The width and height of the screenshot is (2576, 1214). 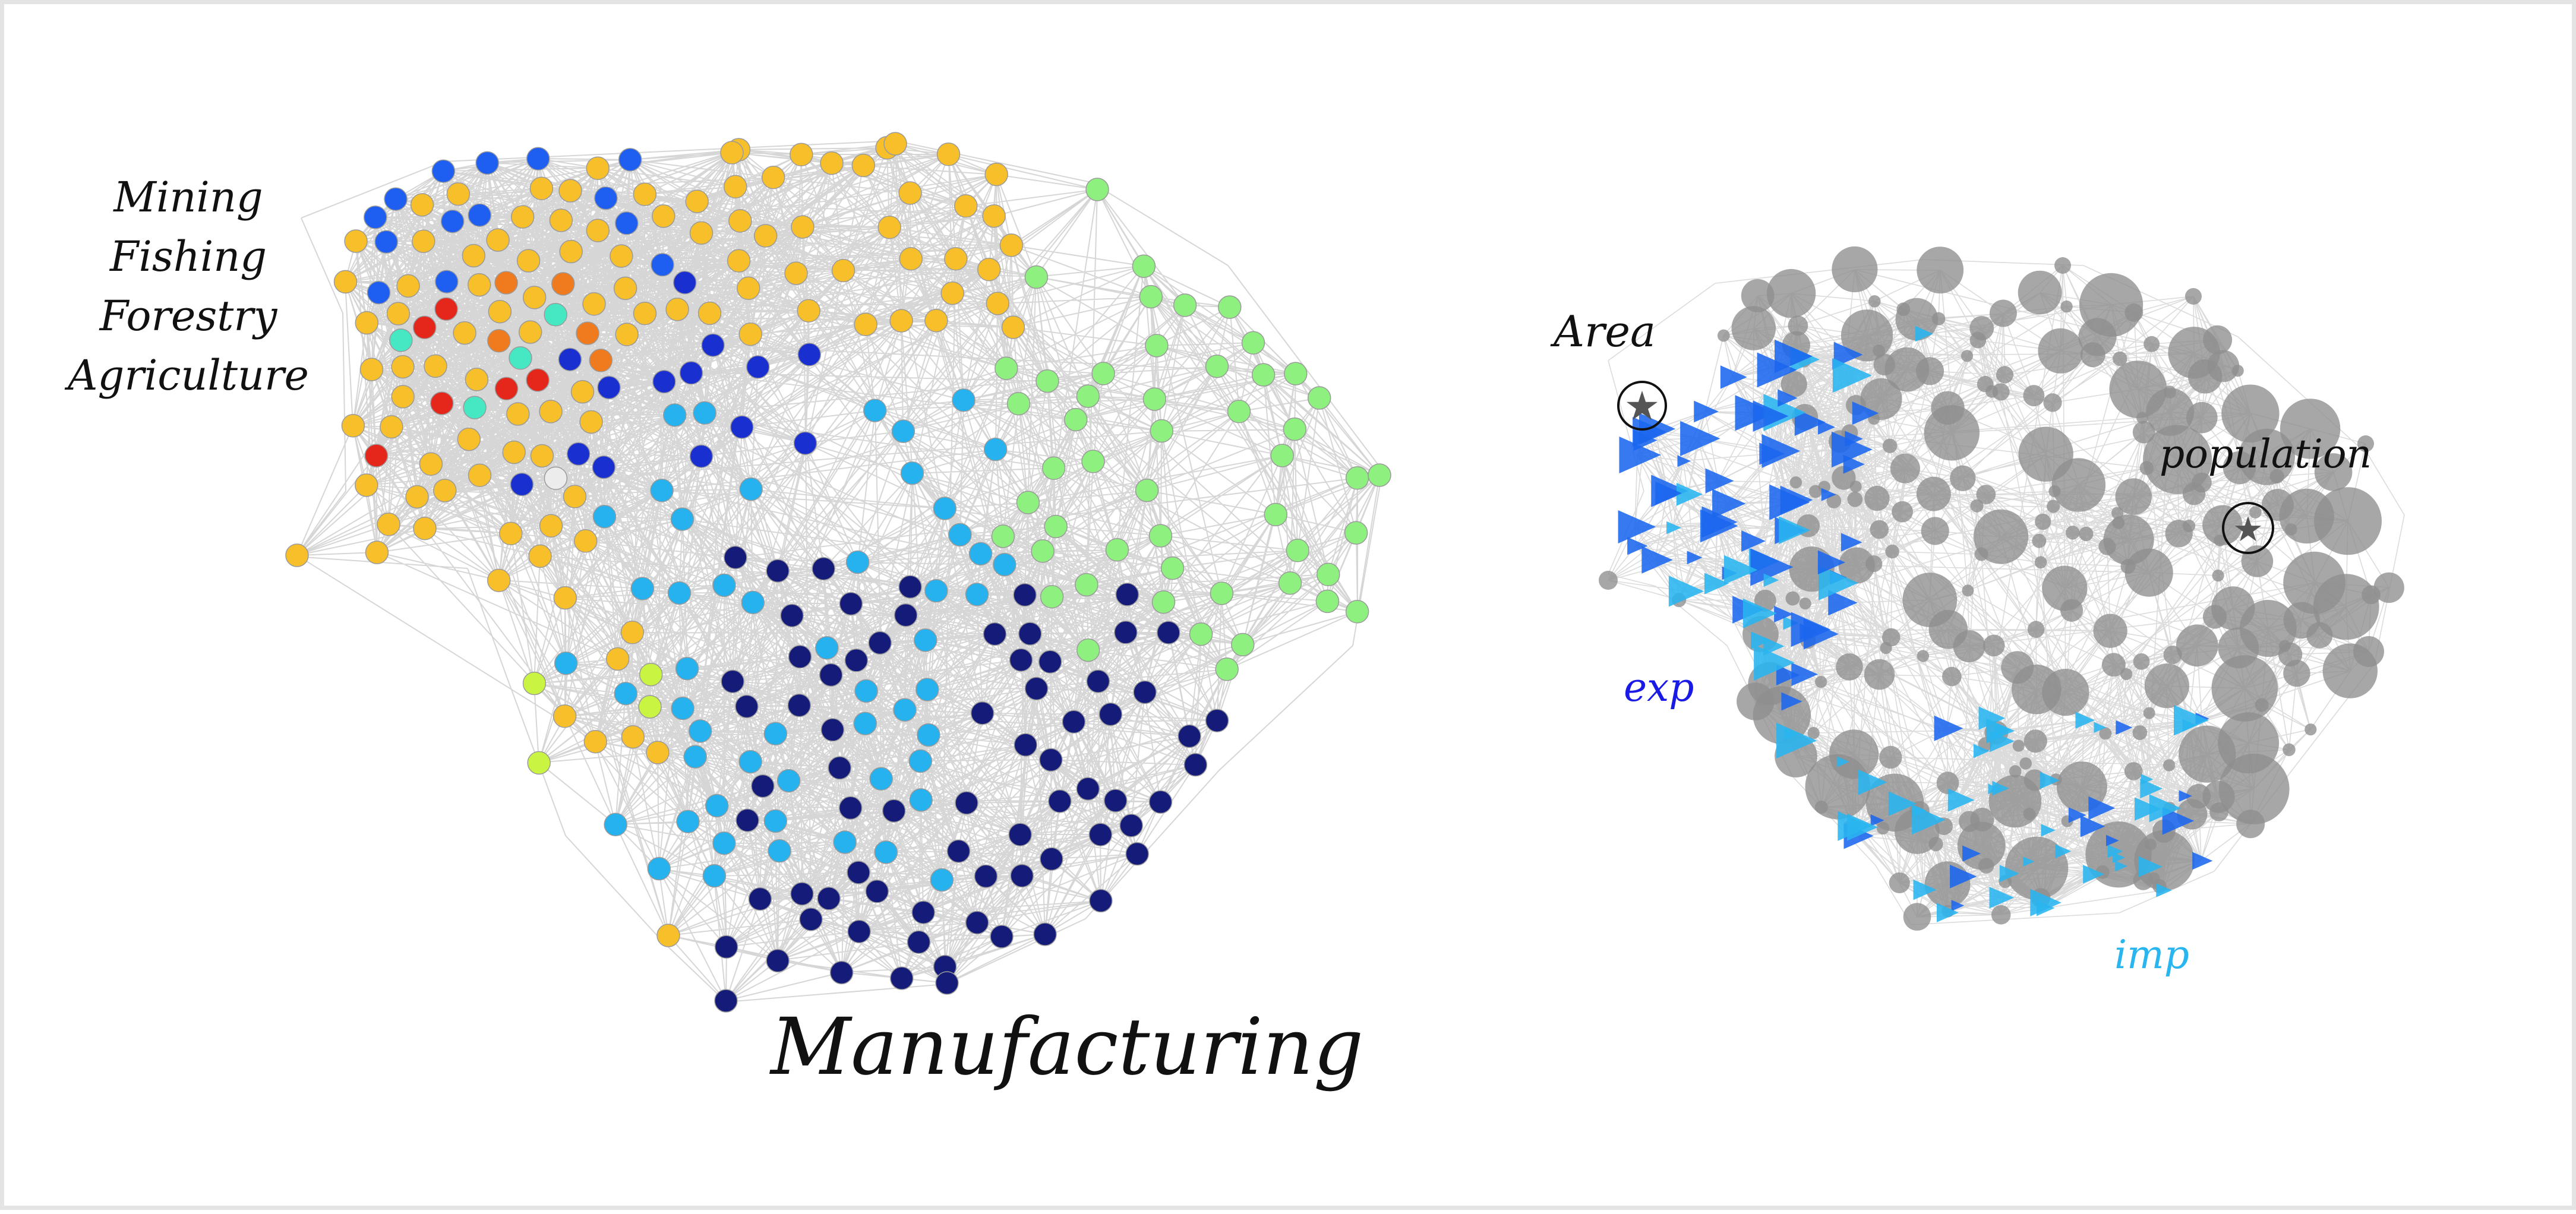 I want to click on network-node-darkblue, so click(x=691, y=373).